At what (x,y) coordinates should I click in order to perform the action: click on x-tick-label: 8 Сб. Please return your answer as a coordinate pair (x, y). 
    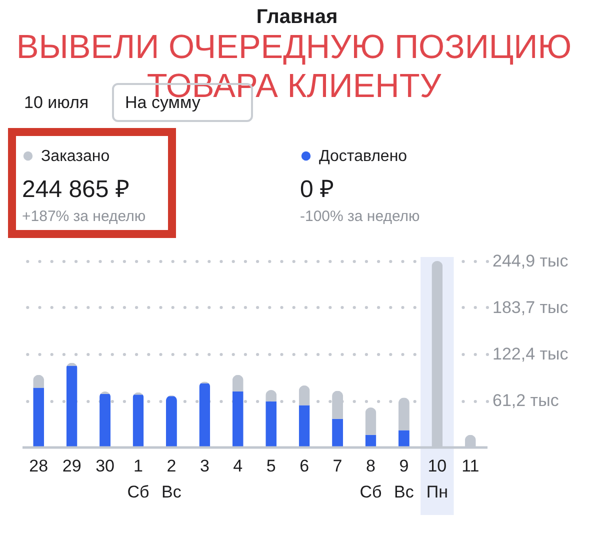
    Looking at the image, I should click on (371, 479).